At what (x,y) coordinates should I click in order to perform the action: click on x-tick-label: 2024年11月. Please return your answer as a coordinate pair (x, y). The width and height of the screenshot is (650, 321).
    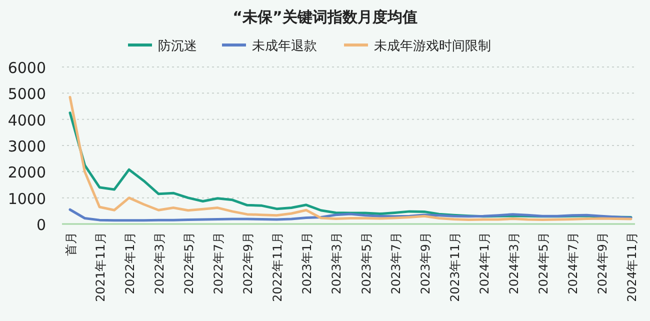
    Looking at the image, I should click on (632, 267).